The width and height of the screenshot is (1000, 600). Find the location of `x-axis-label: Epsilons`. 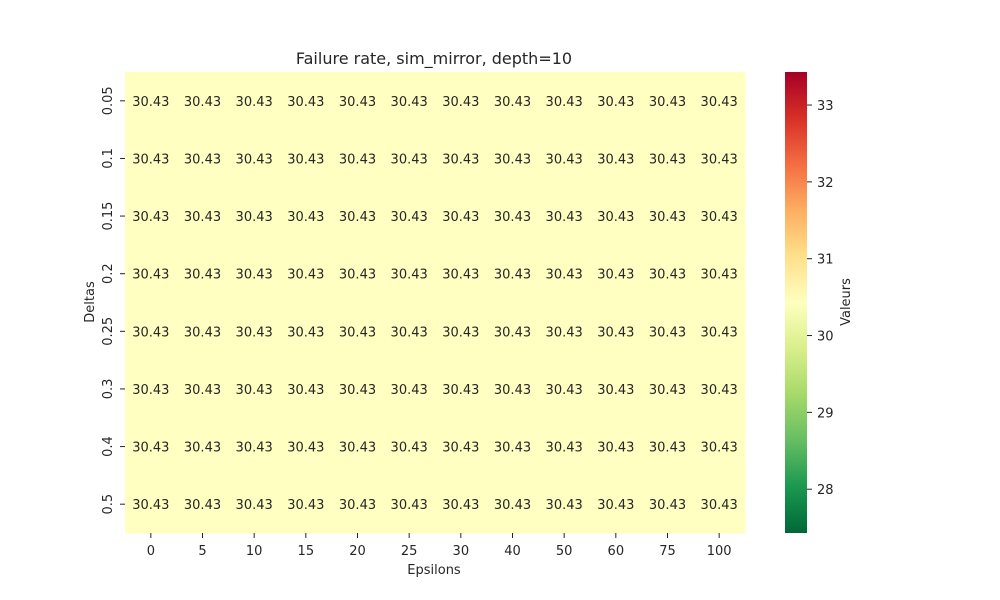

x-axis-label: Epsilons is located at coordinates (434, 570).